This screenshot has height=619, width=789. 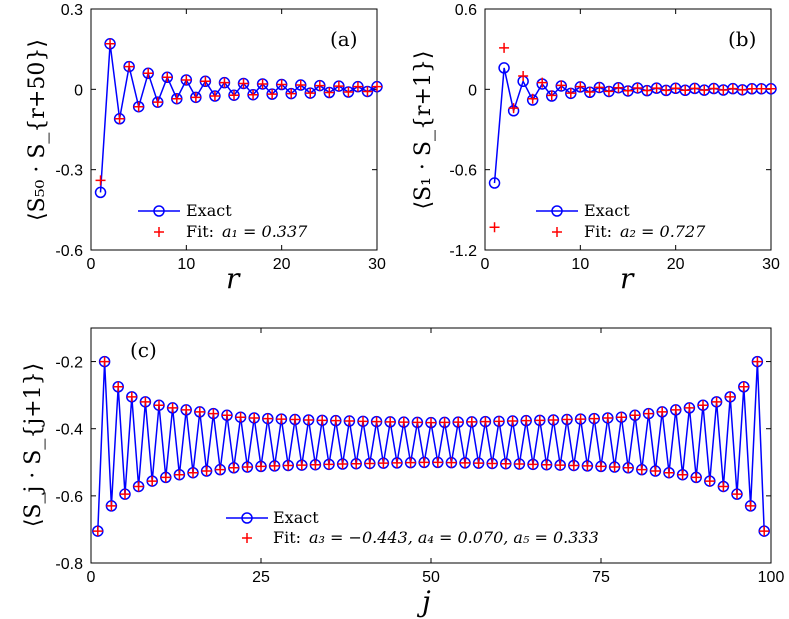 I want to click on legend-exact-label-a: Exact, so click(x=209, y=210).